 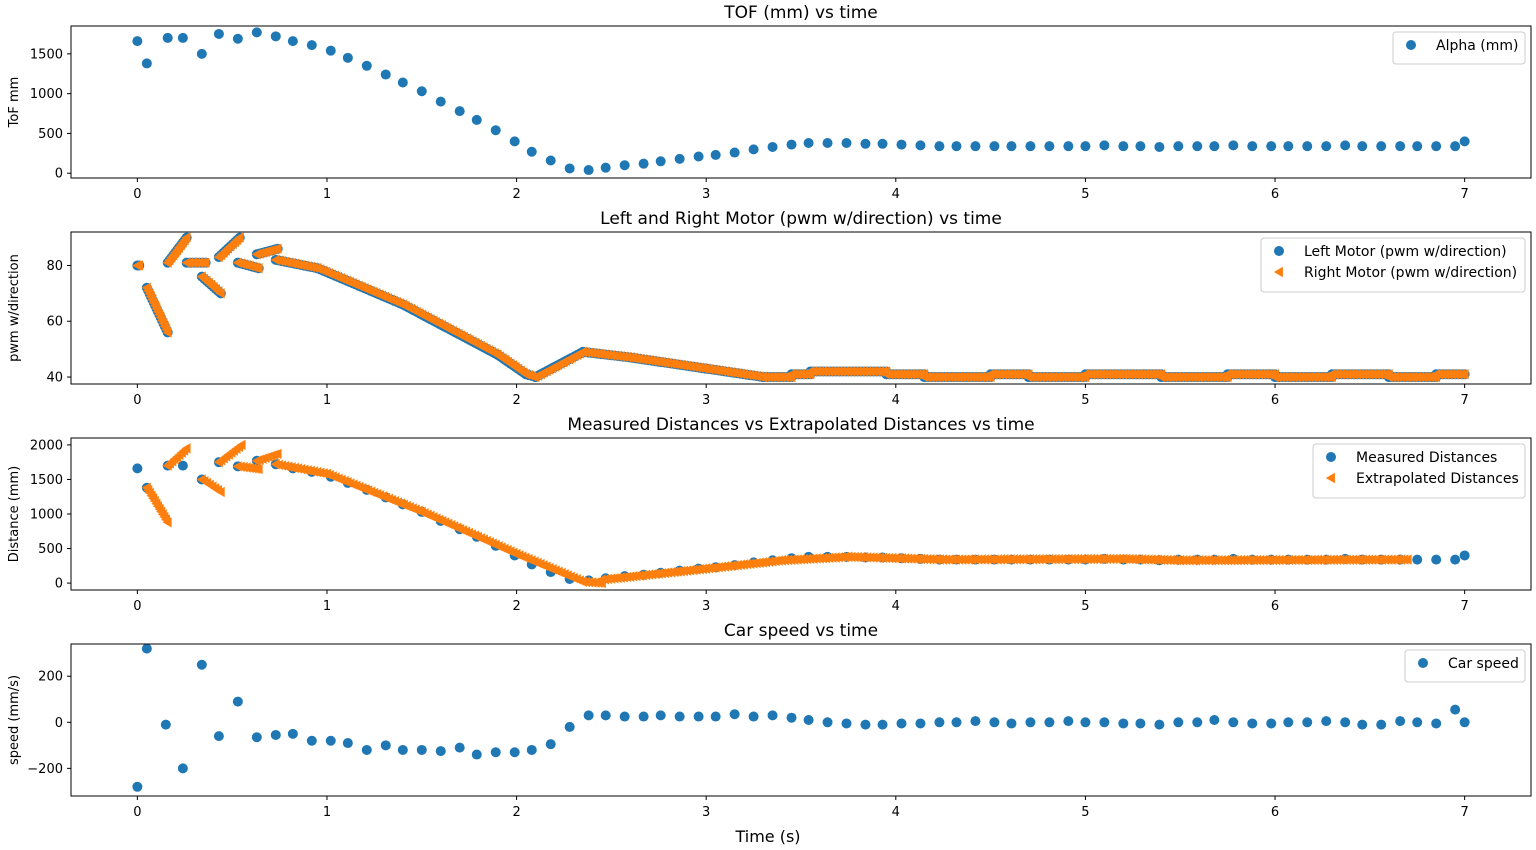 What do you see at coordinates (1477, 46) in the screenshot?
I see `legend-entry: Alpha (mm)` at bounding box center [1477, 46].